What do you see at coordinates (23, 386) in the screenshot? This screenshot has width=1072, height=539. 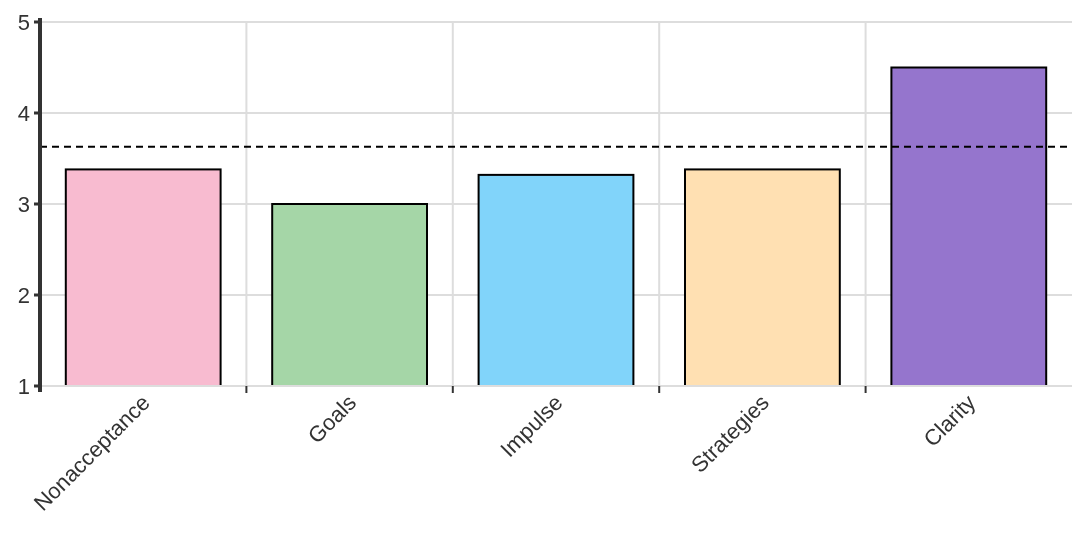 I see `y-tick-label: 1` at bounding box center [23, 386].